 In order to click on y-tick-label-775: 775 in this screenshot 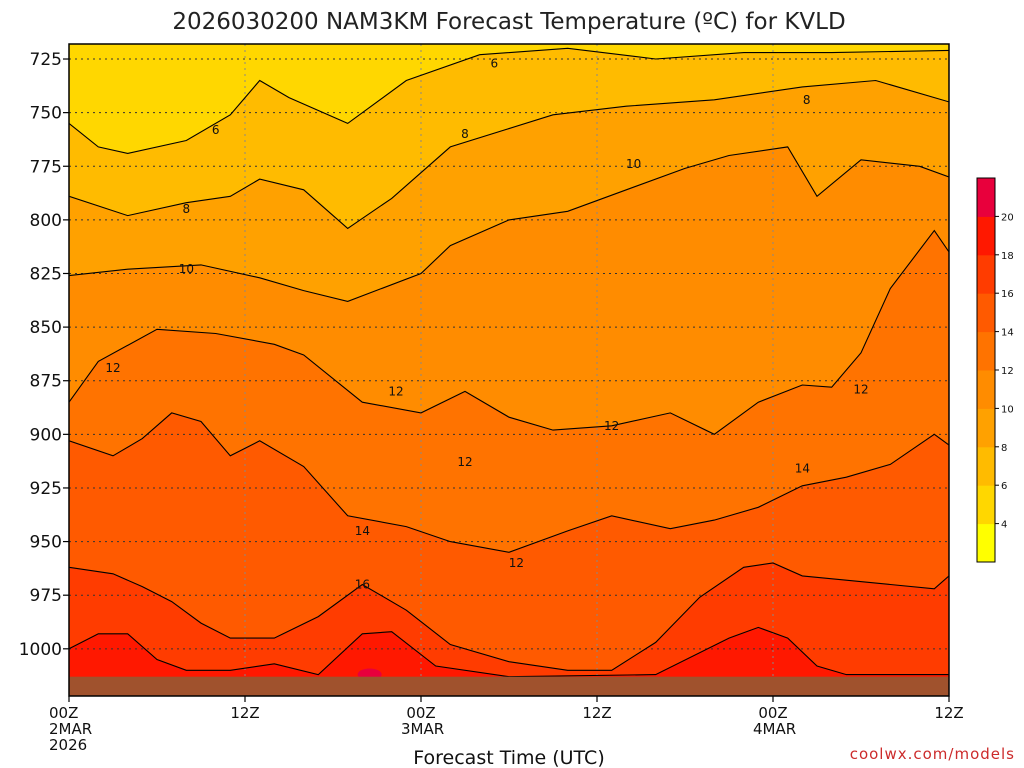, I will do `click(46, 167)`.